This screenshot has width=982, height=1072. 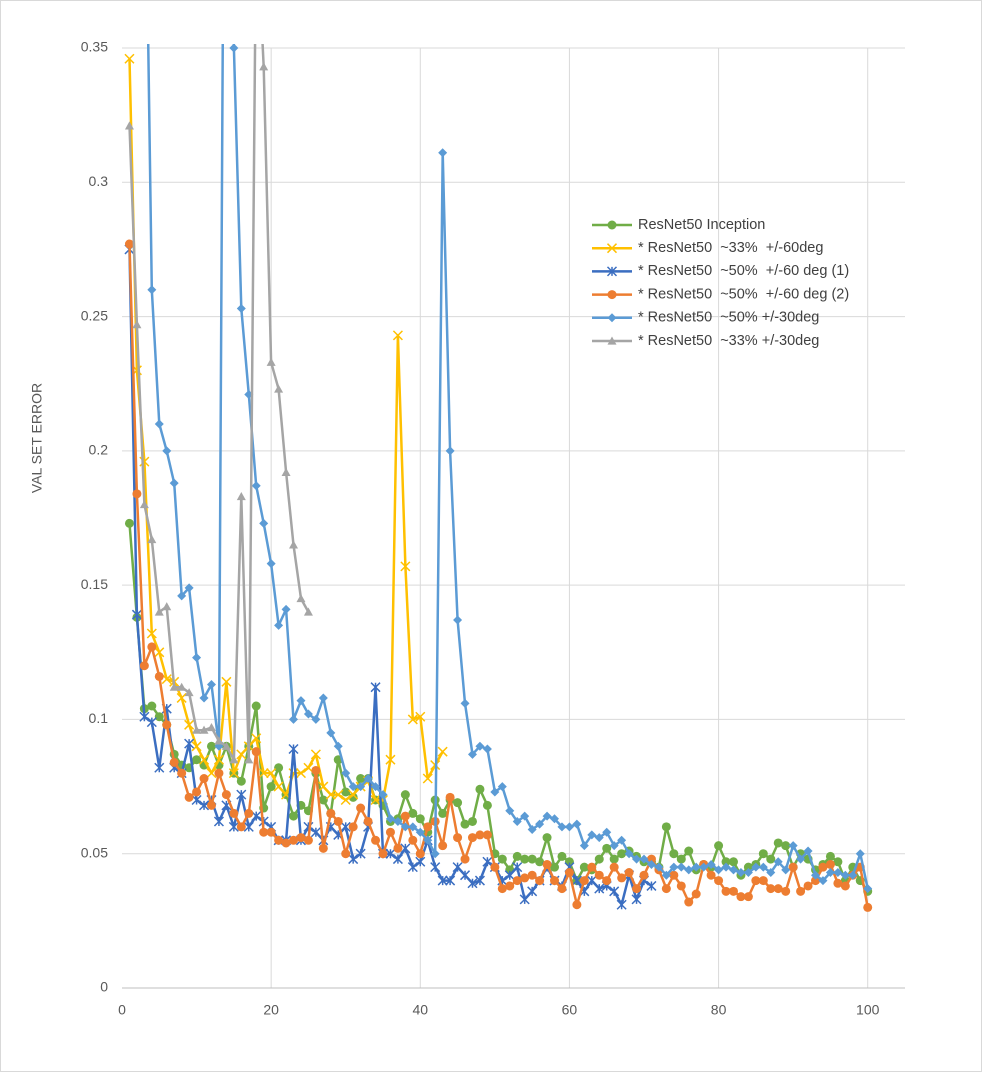 What do you see at coordinates (730, 248) in the screenshot?
I see `legend-label: * ResNet50 ~33% +/-60deg` at bounding box center [730, 248].